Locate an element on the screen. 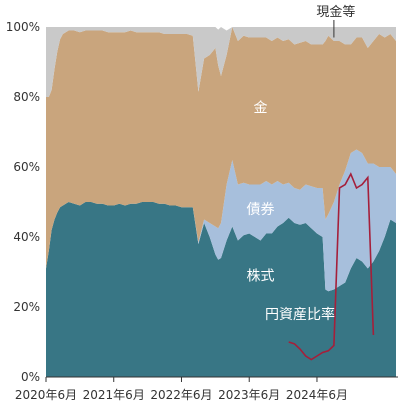 The image size is (402, 412). y-tick-label: 40% is located at coordinates (26, 237).